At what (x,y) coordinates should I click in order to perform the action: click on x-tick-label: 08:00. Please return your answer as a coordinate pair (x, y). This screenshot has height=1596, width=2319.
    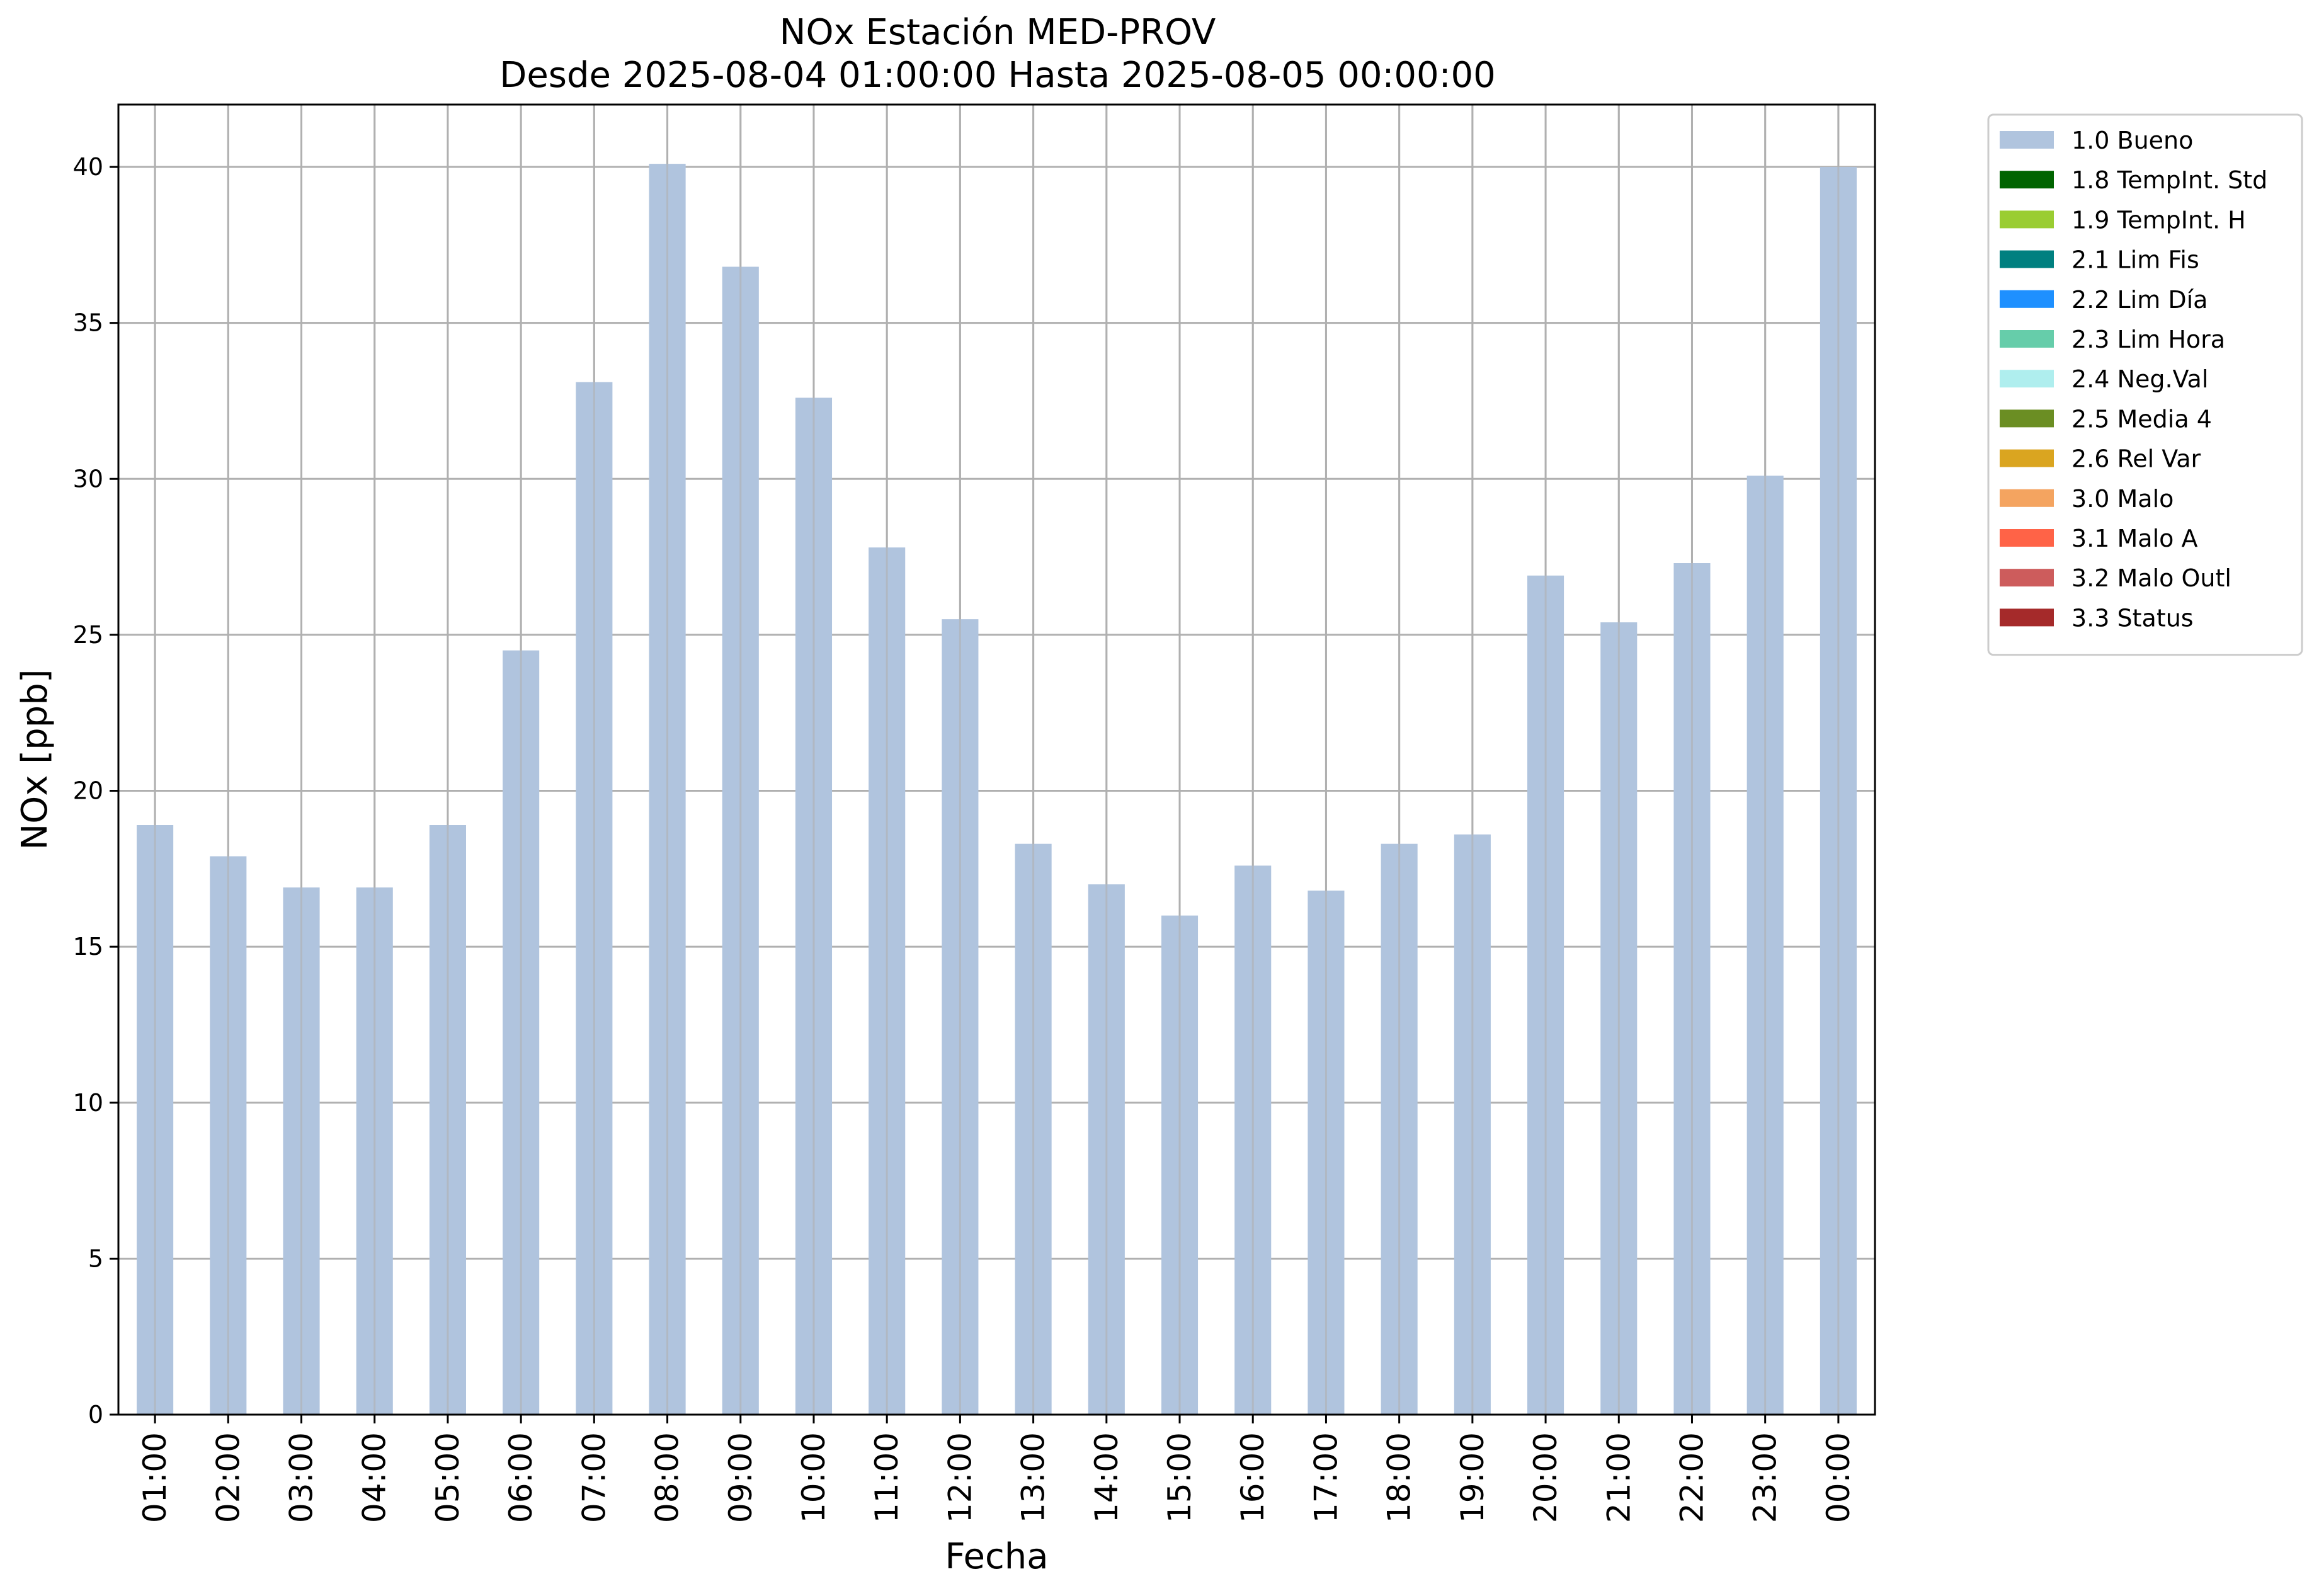
    Looking at the image, I should click on (667, 1477).